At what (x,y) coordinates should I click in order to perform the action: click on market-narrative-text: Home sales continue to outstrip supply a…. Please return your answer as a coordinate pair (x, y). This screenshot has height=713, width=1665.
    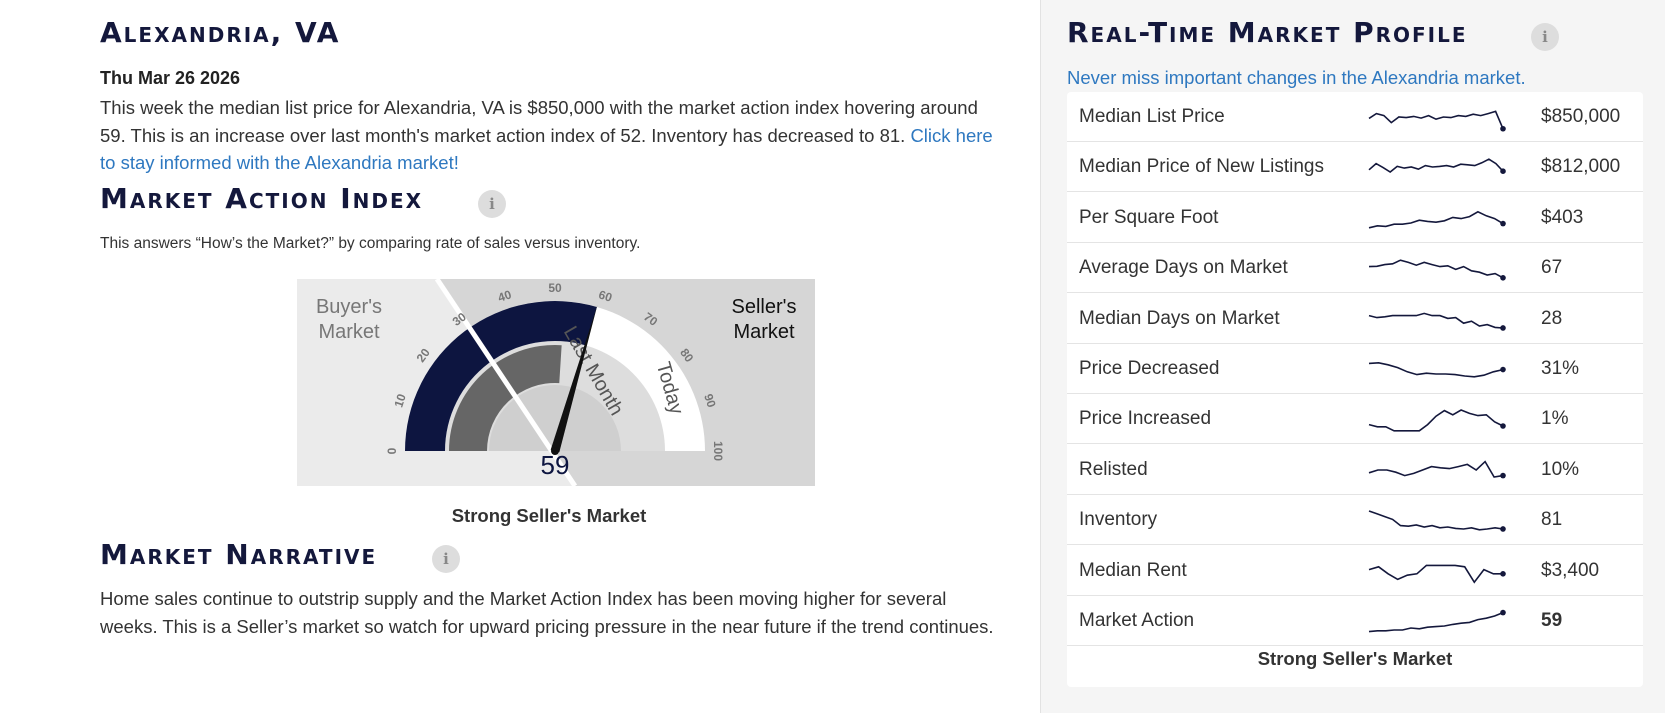
    Looking at the image, I should click on (547, 612).